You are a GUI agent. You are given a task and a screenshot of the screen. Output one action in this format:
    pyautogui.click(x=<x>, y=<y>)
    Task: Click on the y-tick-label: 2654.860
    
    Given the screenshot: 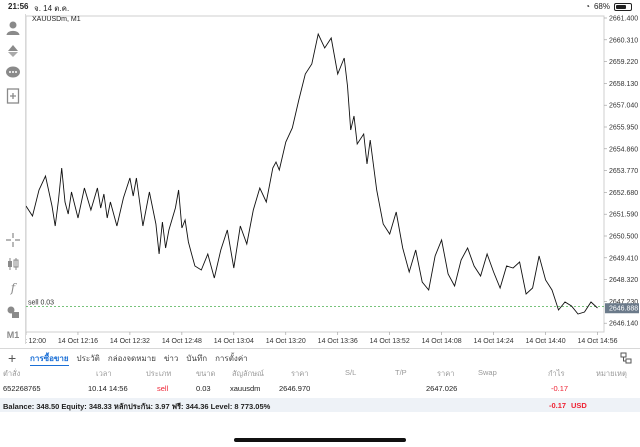 What is the action you would take?
    pyautogui.click(x=623, y=149)
    